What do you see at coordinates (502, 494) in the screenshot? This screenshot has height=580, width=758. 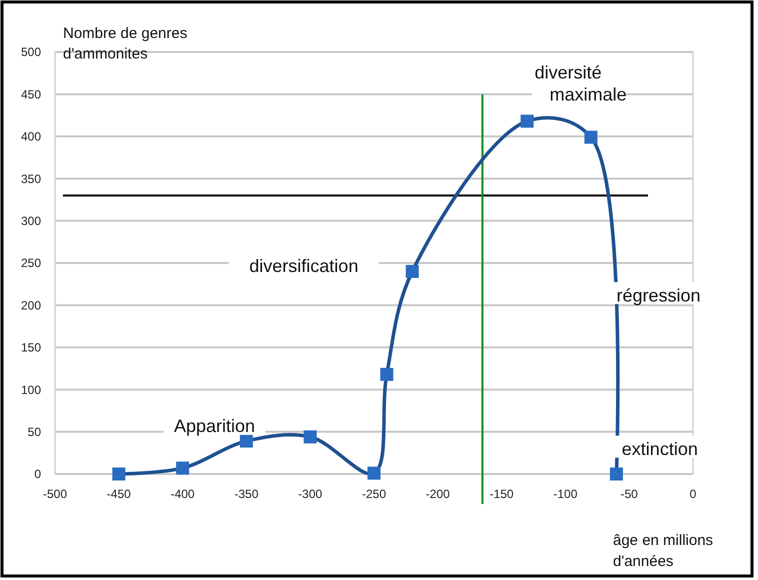 I see `x-tick-label: -150` at bounding box center [502, 494].